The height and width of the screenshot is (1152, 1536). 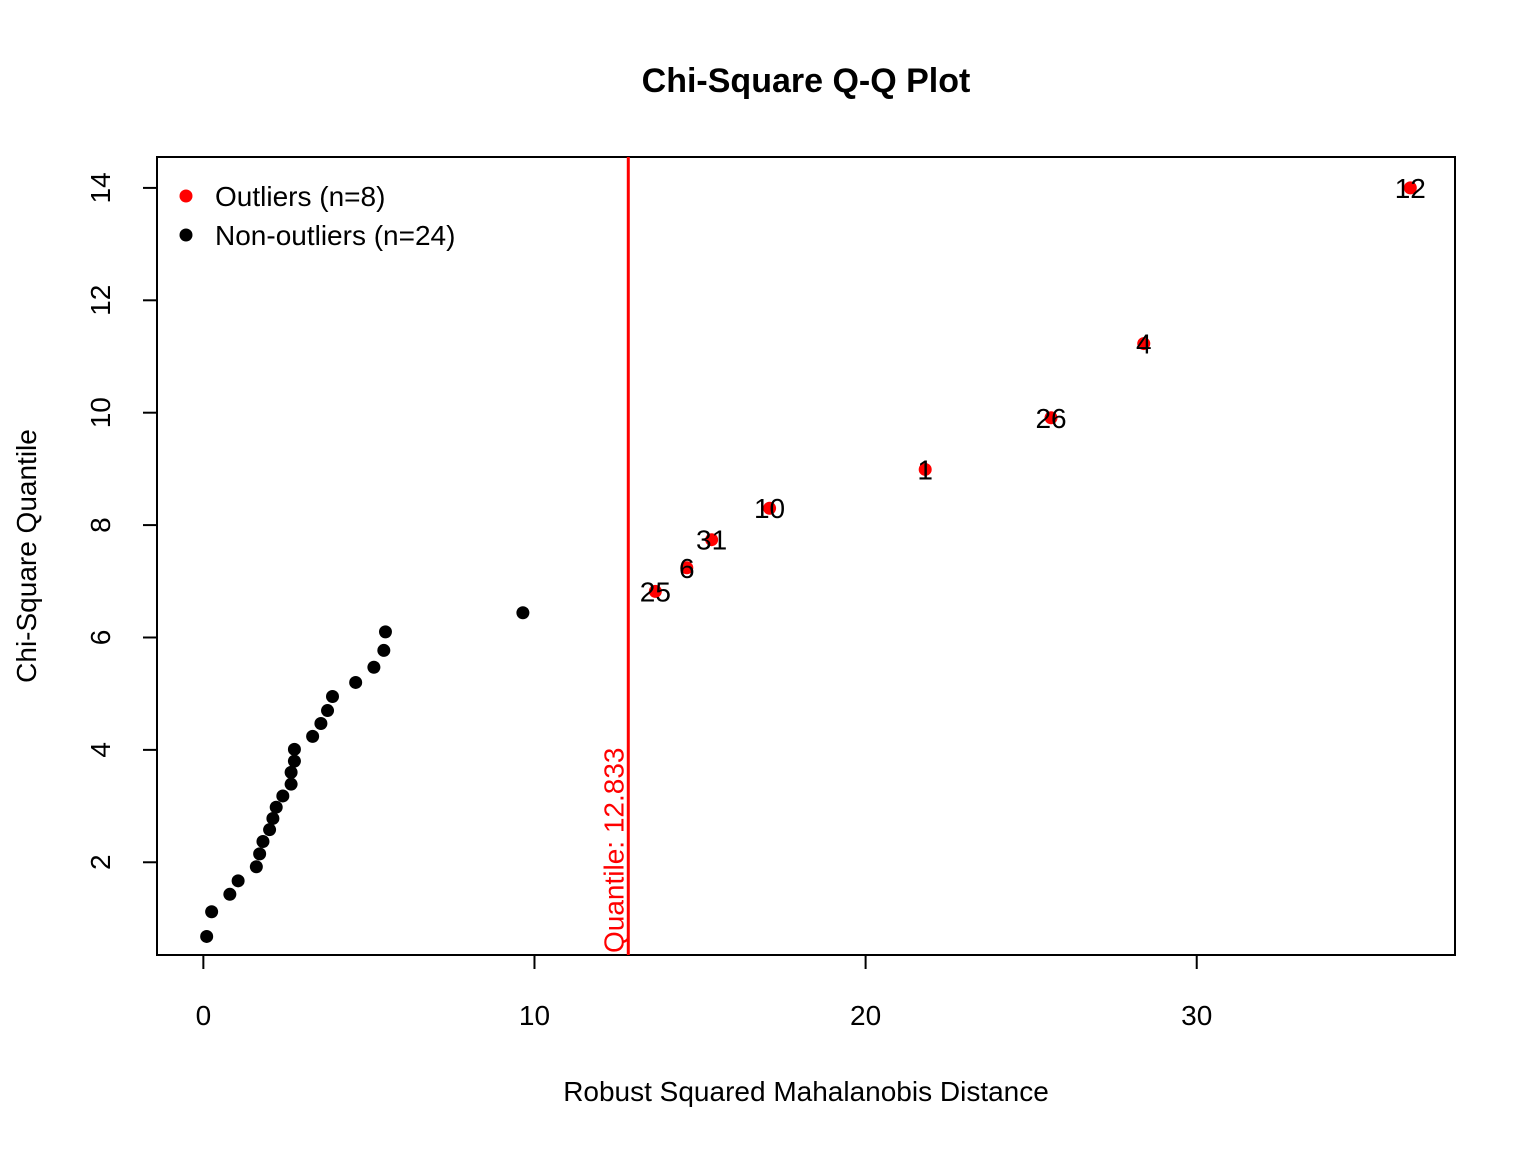 I want to click on outlier-point-label: 12, so click(x=1410, y=188).